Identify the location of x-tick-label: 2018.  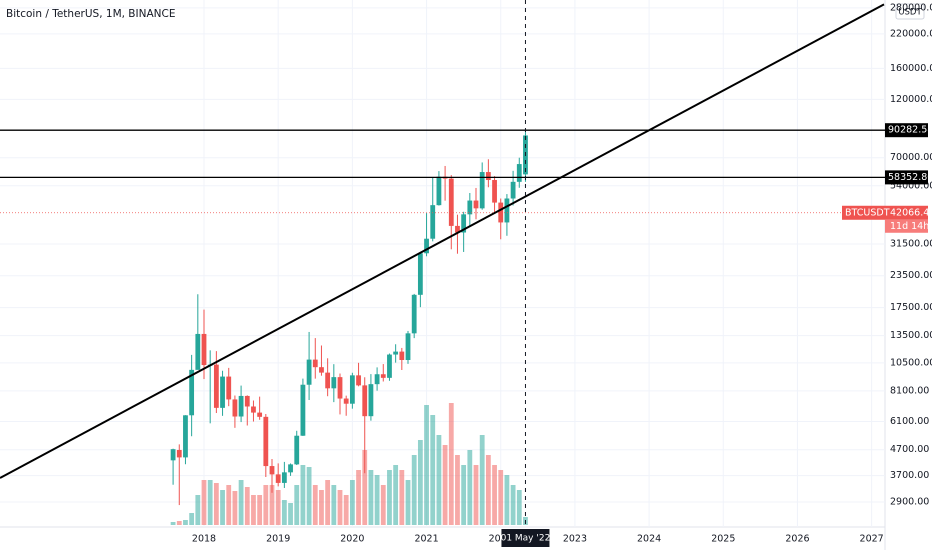
(204, 539).